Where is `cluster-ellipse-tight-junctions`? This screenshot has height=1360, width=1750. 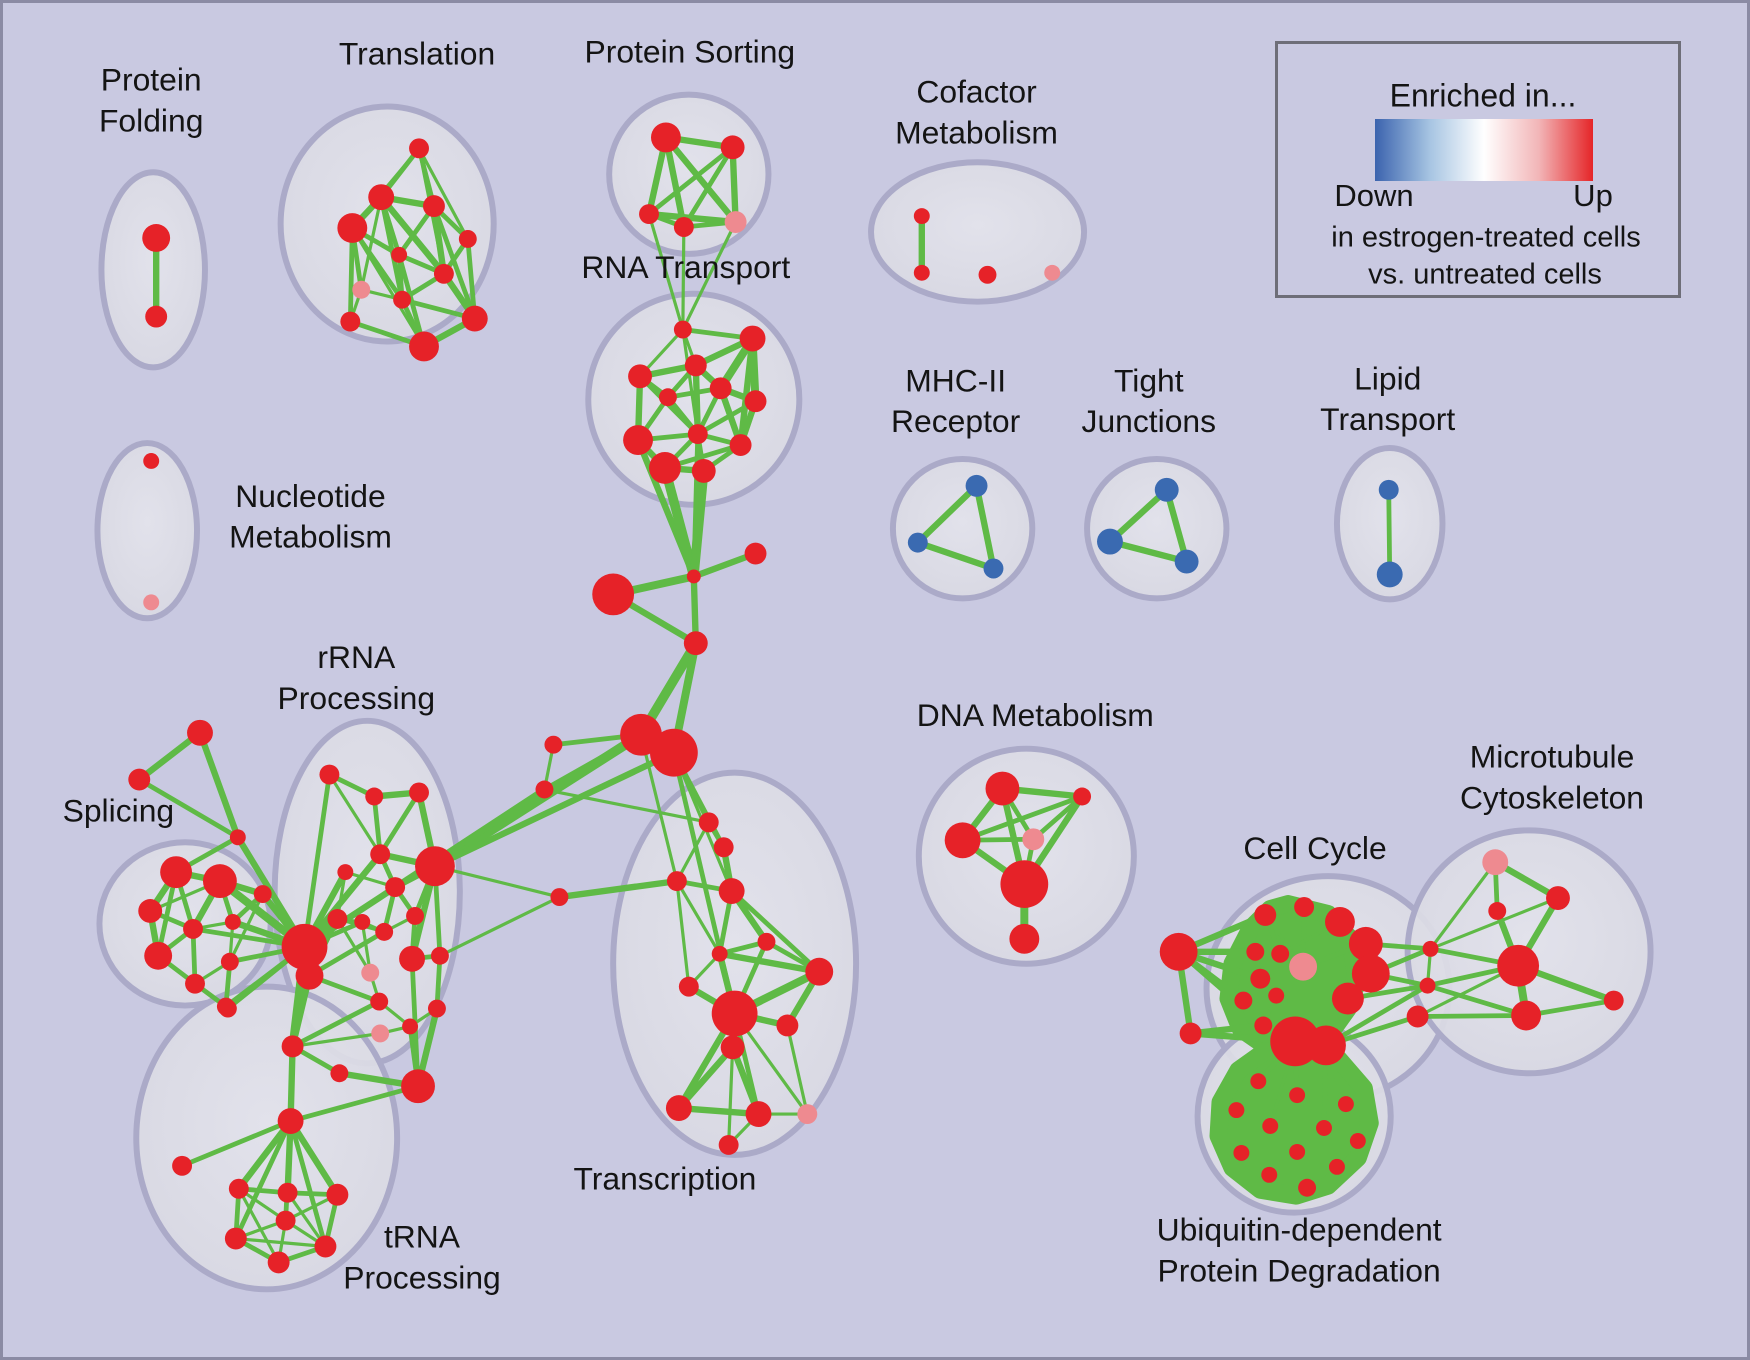
cluster-ellipse-tight-junctions is located at coordinates (1157, 528).